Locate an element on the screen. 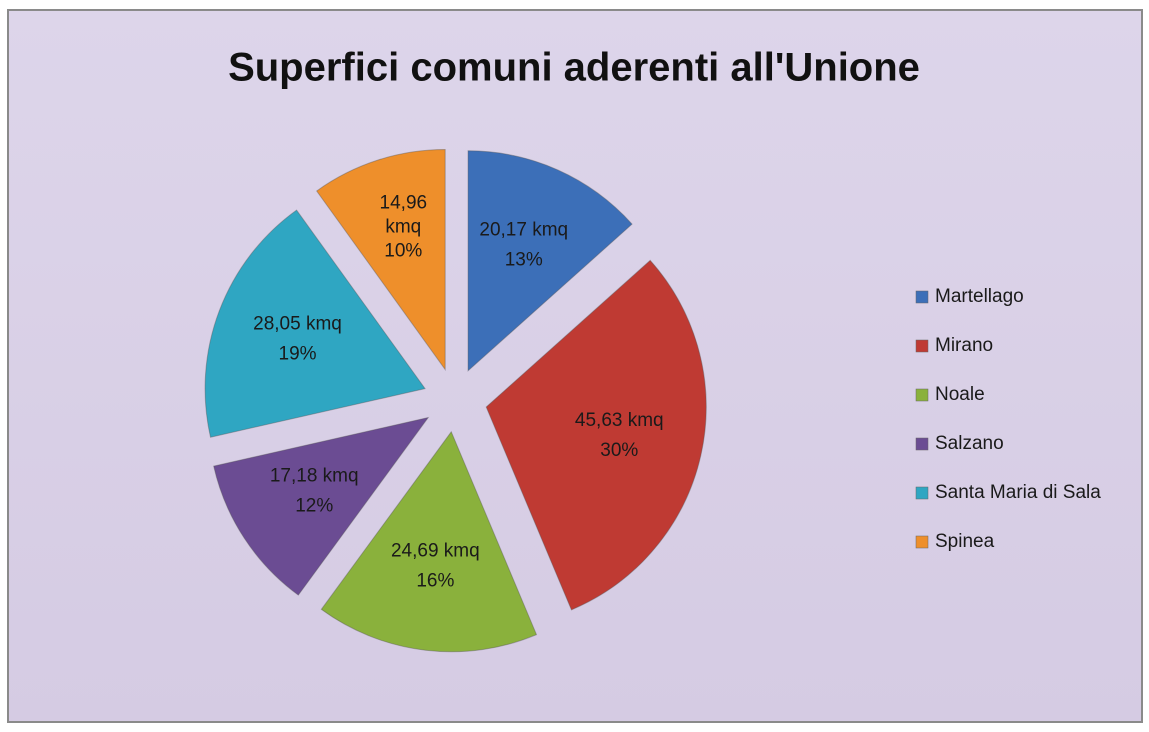 This screenshot has height=732, width=1149. percent-label: 19% is located at coordinates (298, 353).